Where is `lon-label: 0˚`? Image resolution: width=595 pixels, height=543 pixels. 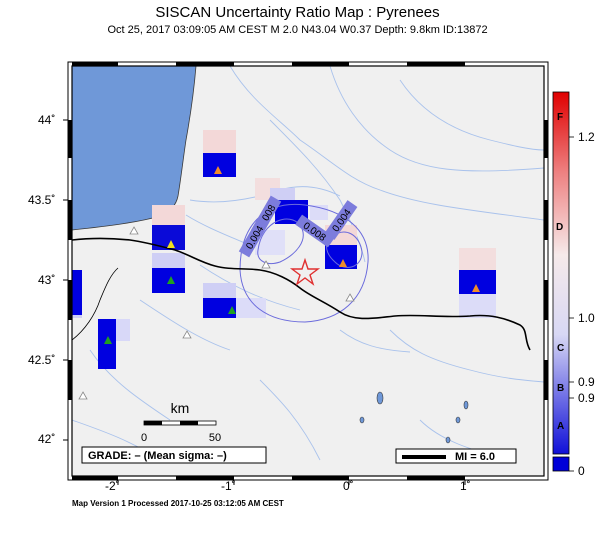 lon-label: 0˚ is located at coordinates (348, 486).